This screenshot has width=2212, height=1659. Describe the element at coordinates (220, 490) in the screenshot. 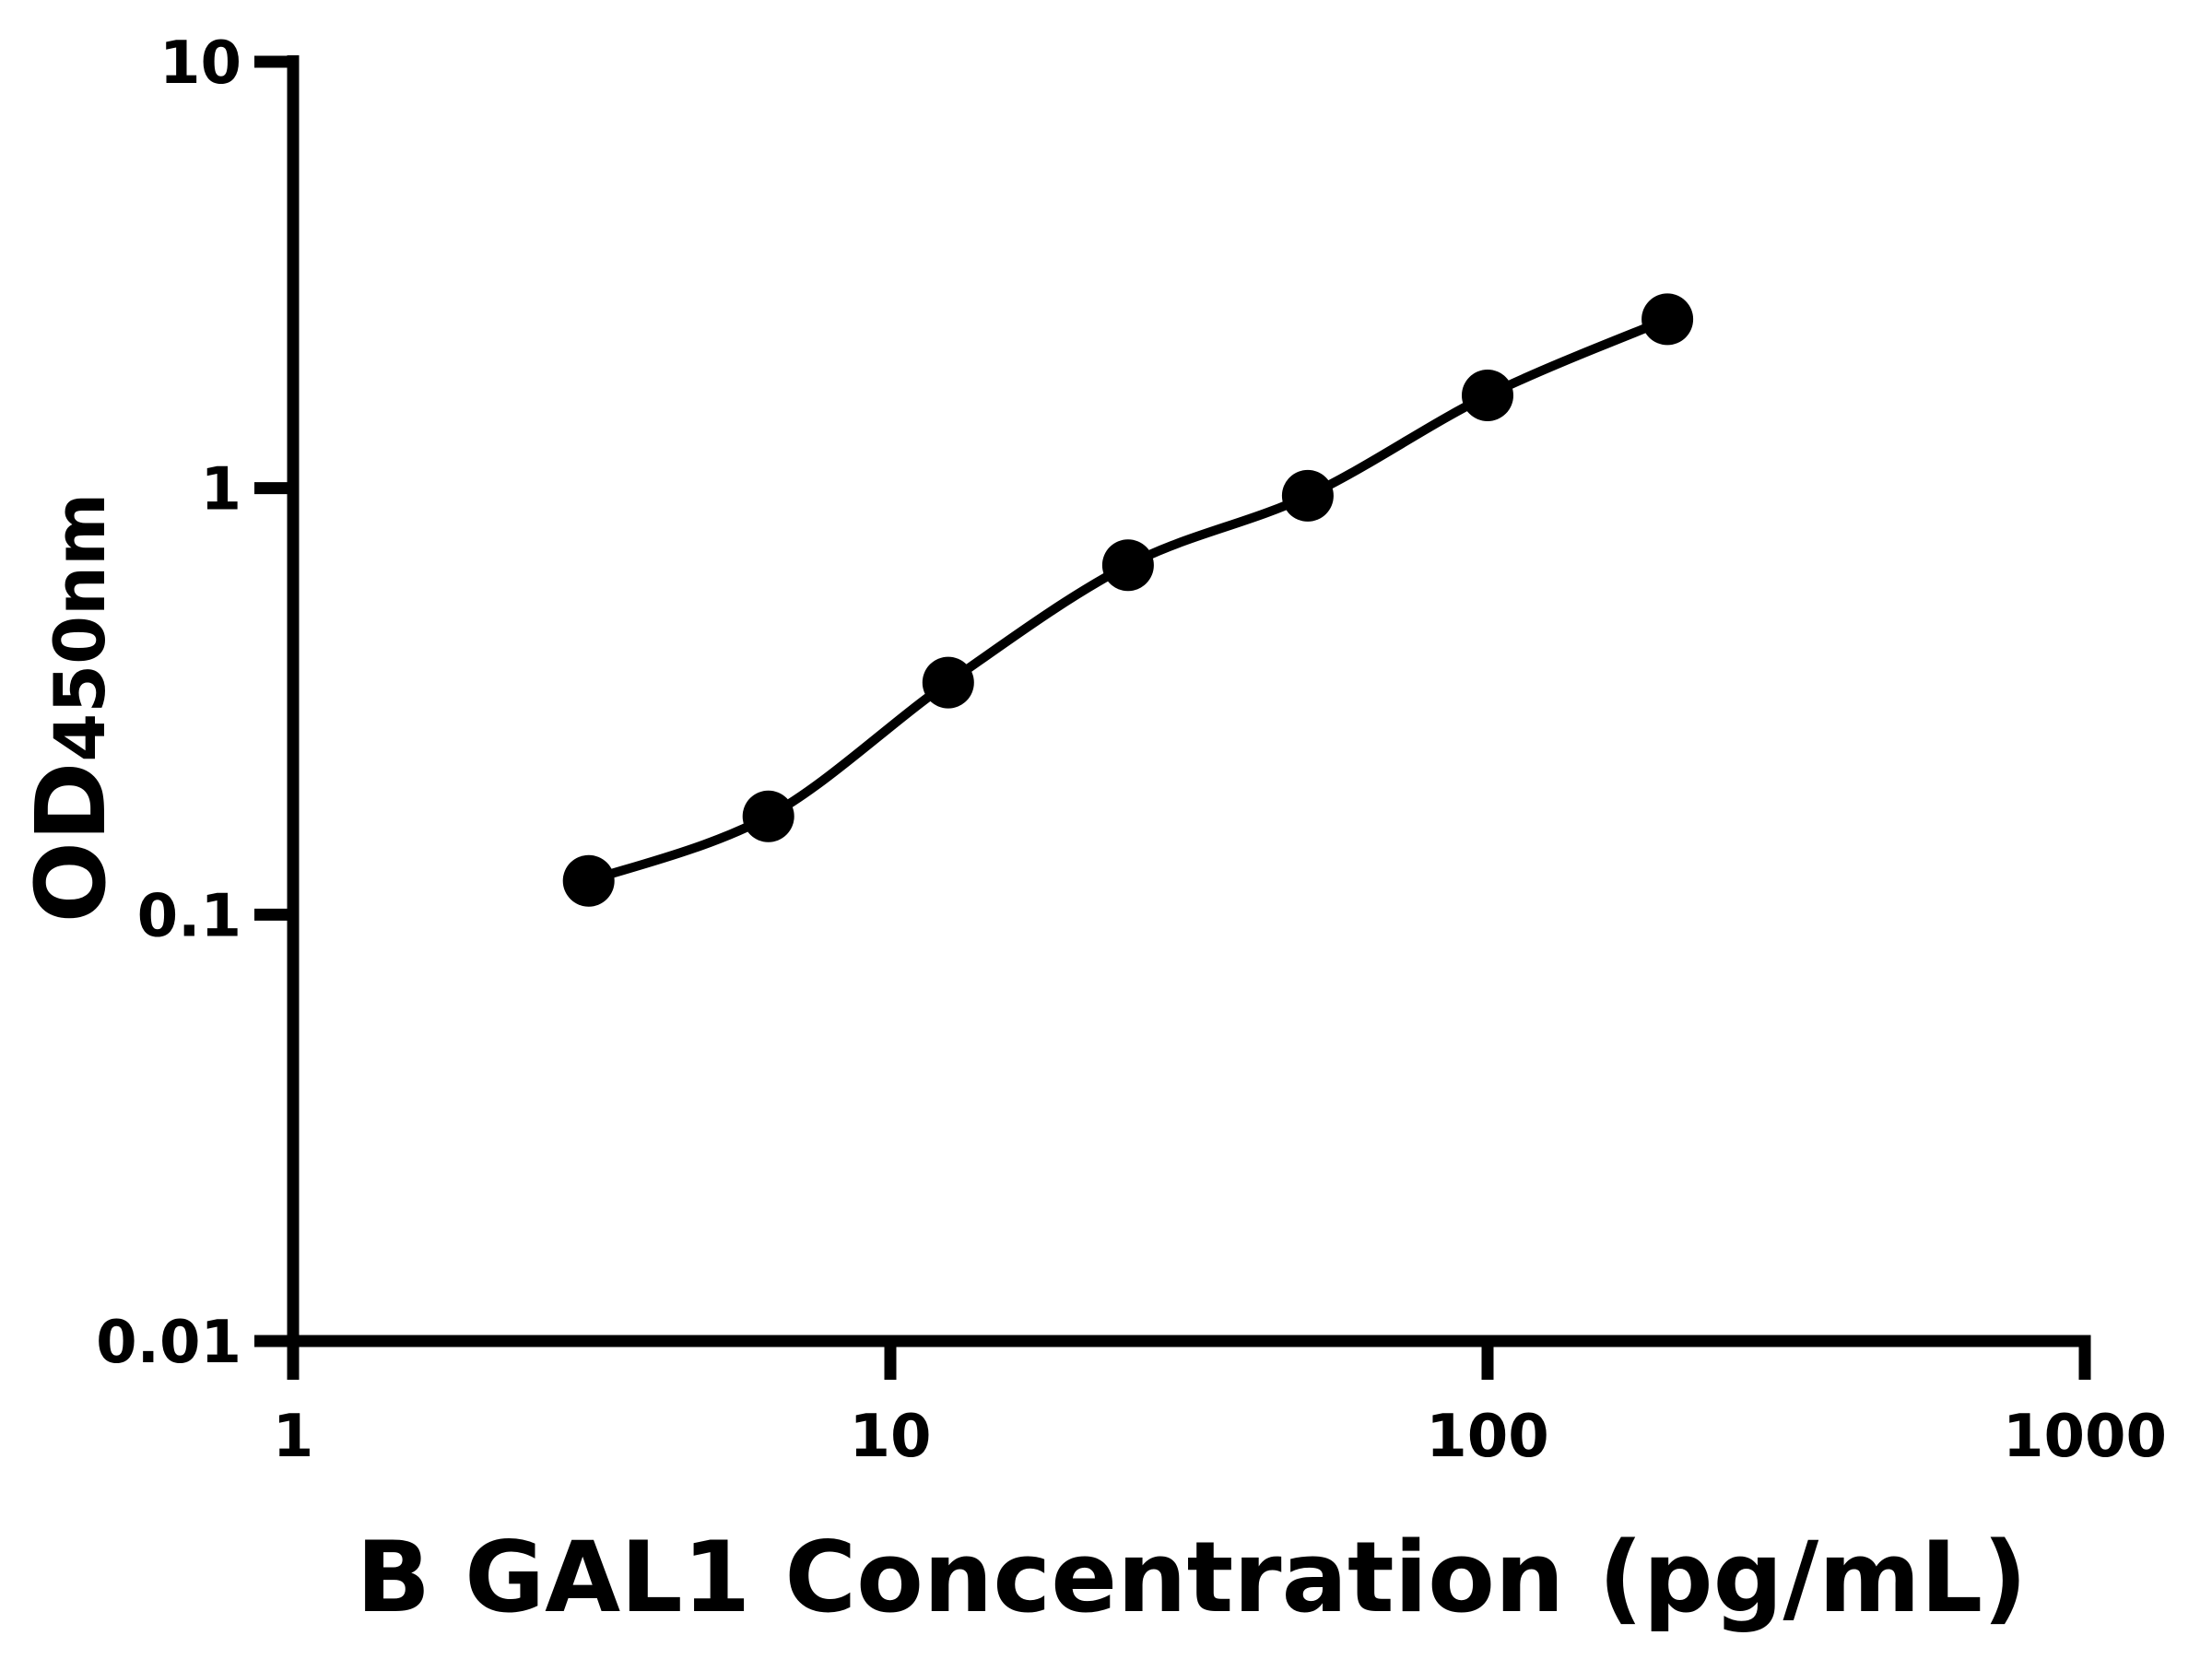

I see `y-tick-label: 1` at that location.